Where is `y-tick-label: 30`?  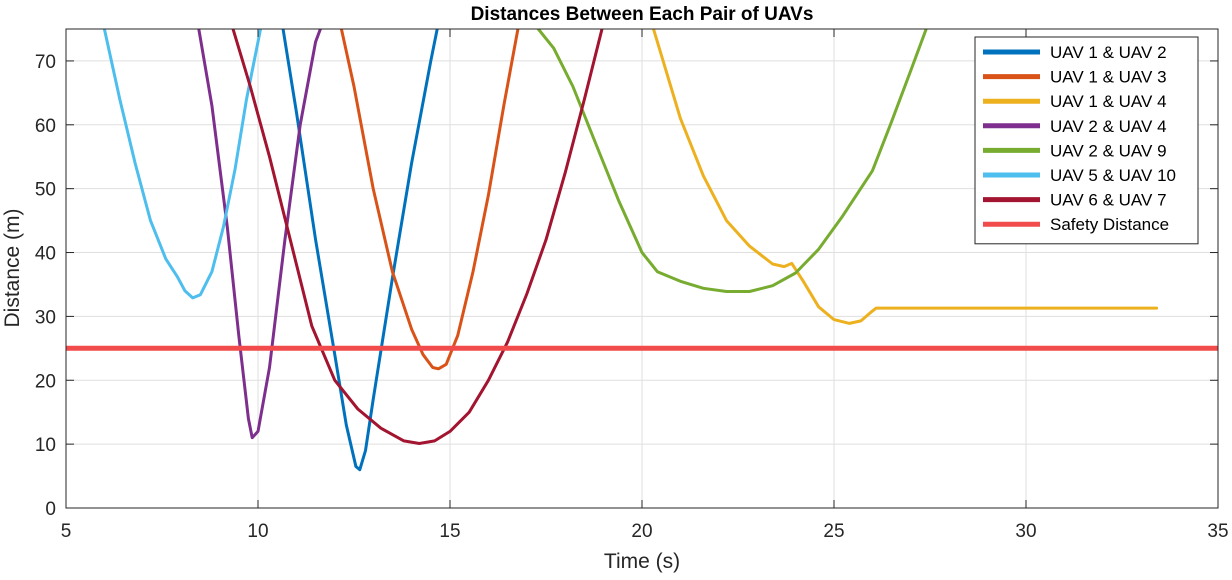
y-tick-label: 30 is located at coordinates (45, 317).